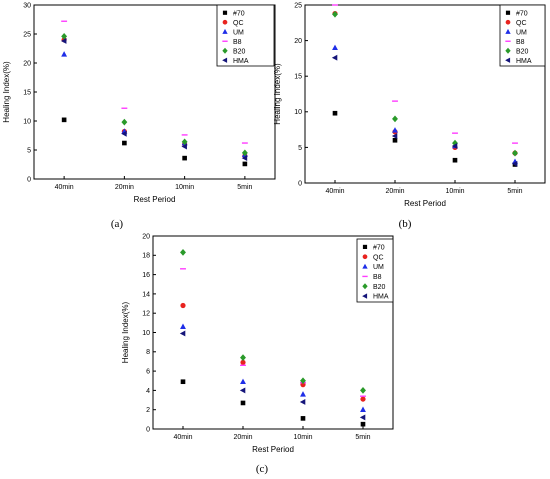 This screenshot has height=479, width=550. Describe the element at coordinates (394, 191) in the screenshot. I see `x-tick-label: 20min` at that location.